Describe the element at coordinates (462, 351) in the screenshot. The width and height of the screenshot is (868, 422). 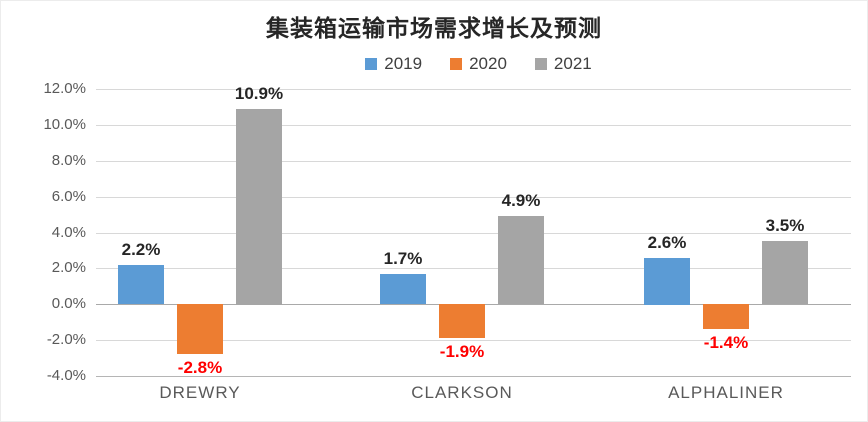
I see `value-label-2020-clarkson: -1.9%` at that location.